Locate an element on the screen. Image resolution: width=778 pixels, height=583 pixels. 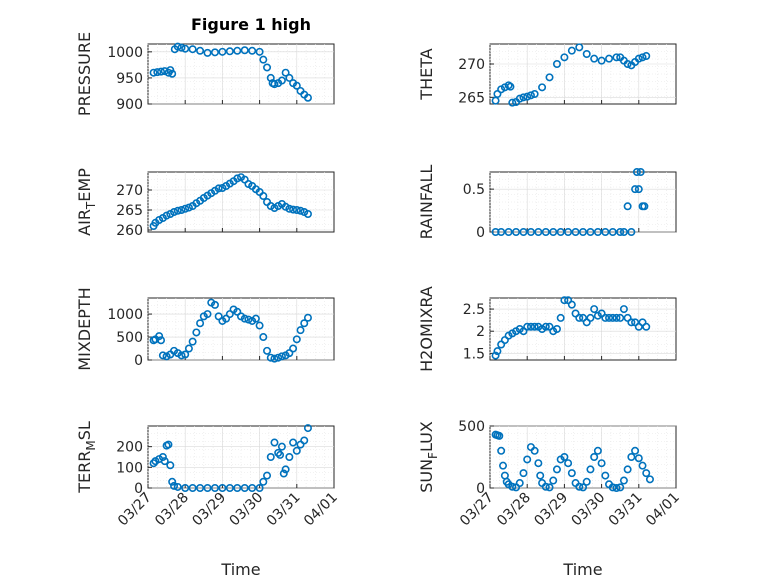
y-axis-label-part: SL is located at coordinates (84, 430).